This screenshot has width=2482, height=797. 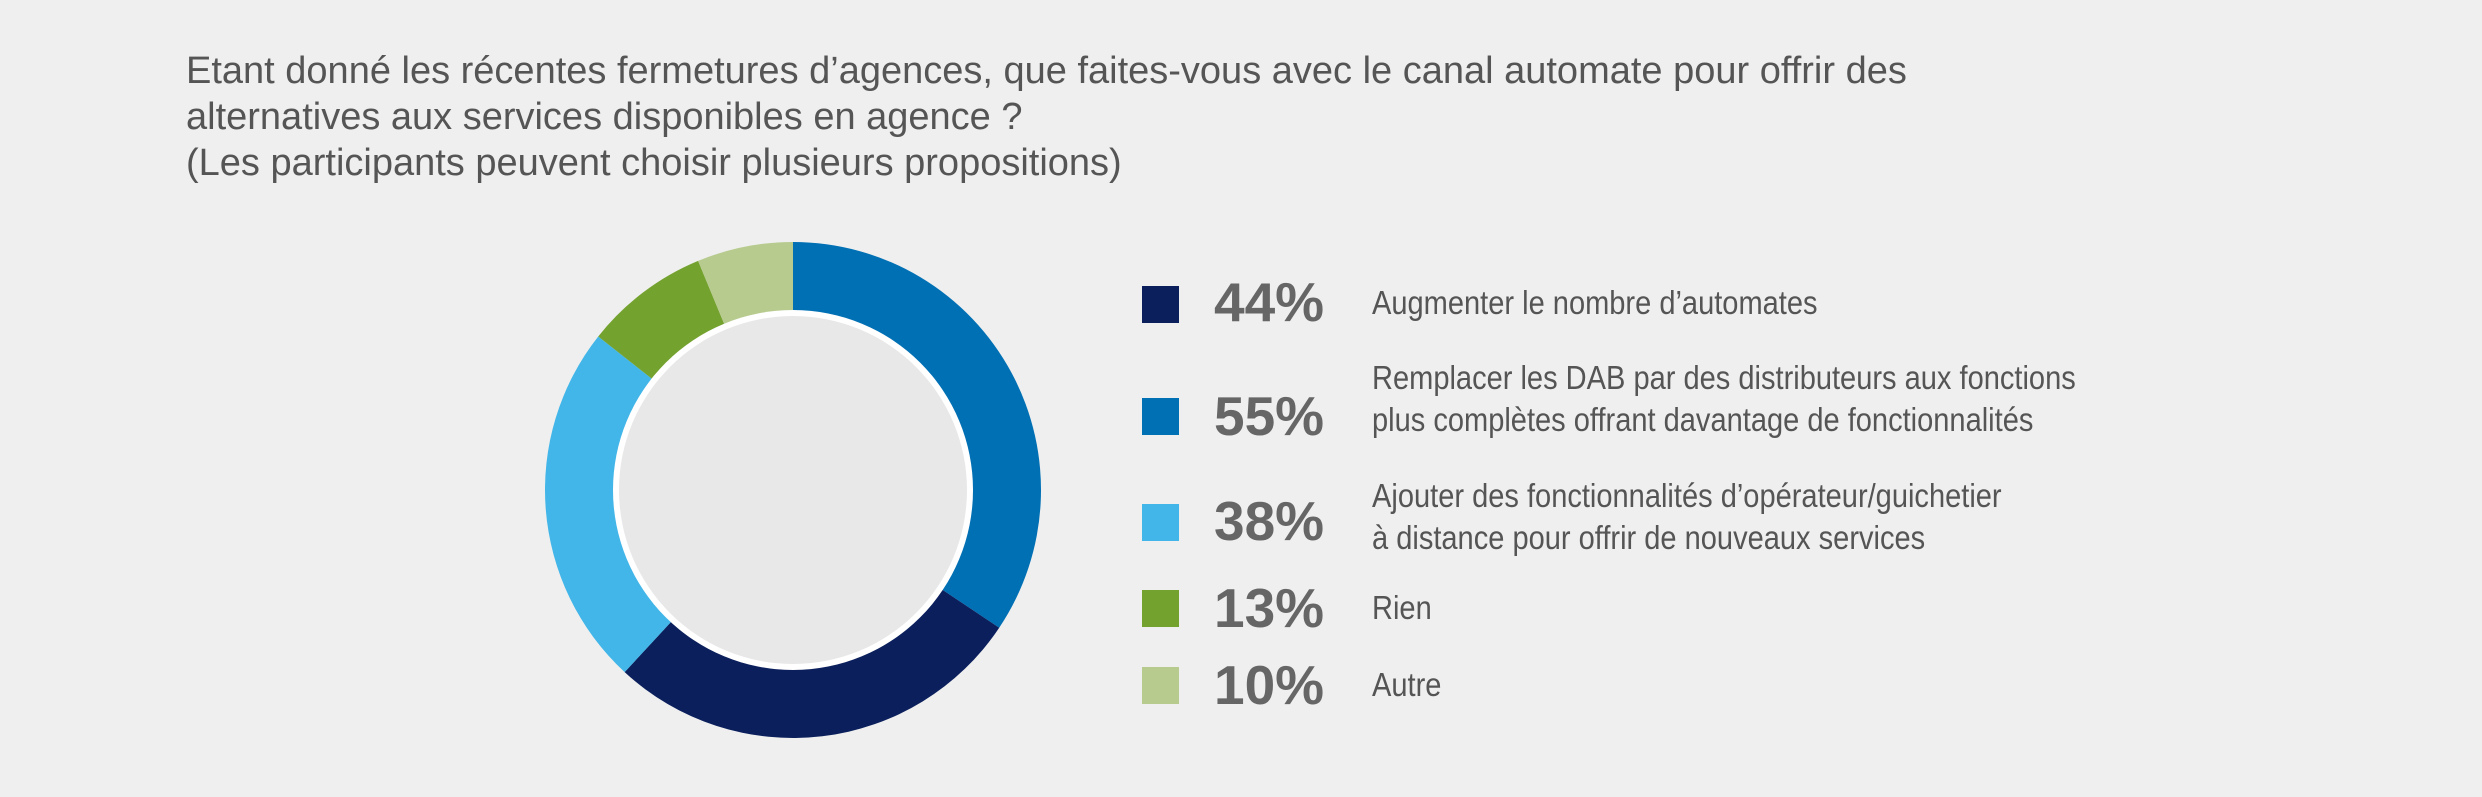 What do you see at coordinates (1790, 617) in the screenshot?
I see `legend-item-rien: 13% Rien` at bounding box center [1790, 617].